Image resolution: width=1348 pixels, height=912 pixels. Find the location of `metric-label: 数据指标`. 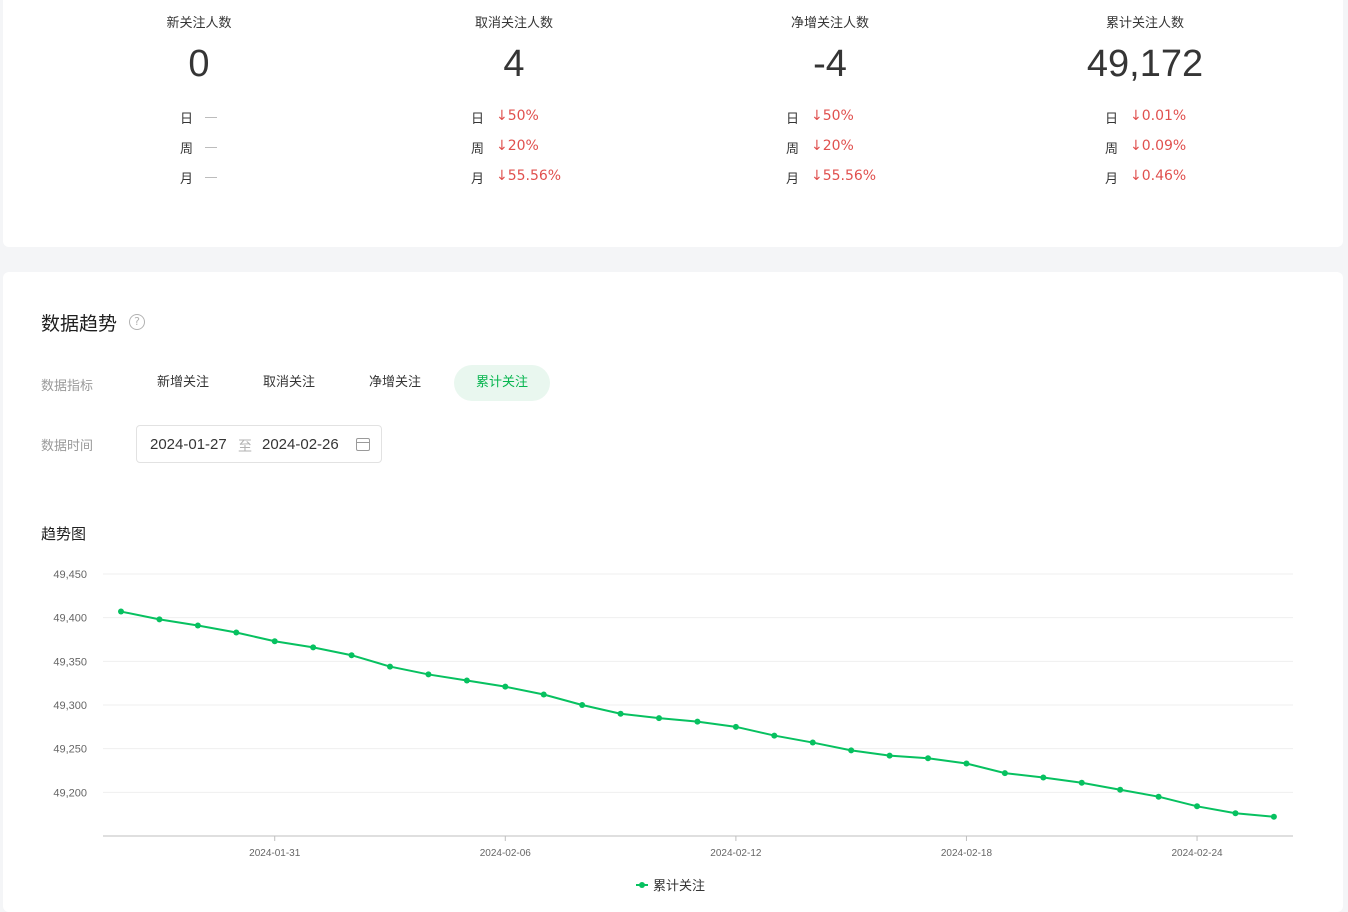

metric-label: 数据指标 is located at coordinates (67, 386).